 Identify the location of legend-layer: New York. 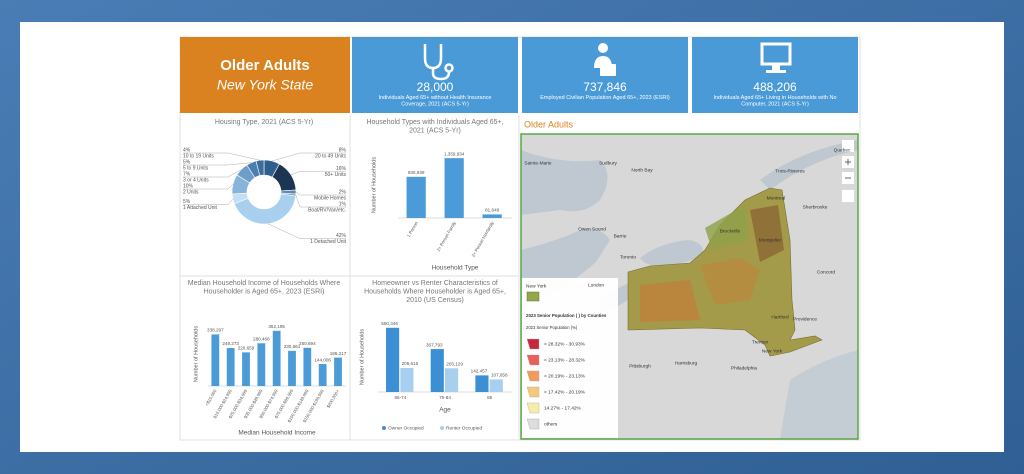
(536, 286).